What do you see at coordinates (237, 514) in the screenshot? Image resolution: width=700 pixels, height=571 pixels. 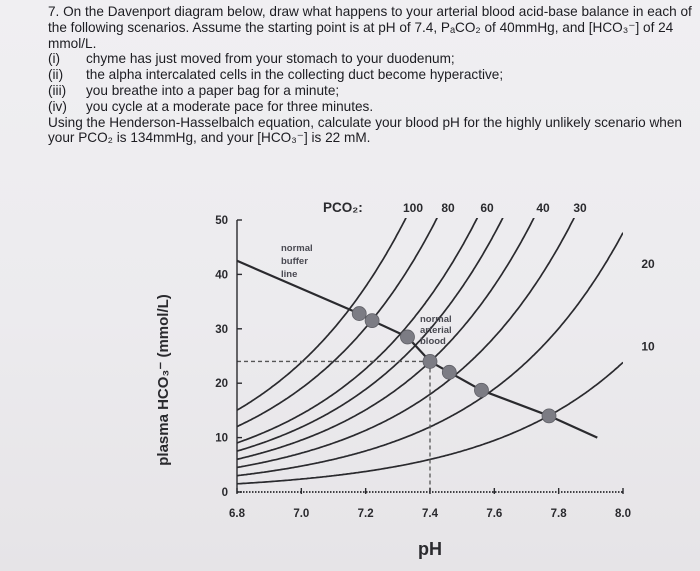 I see `x-tick-label: 6.8` at bounding box center [237, 514].